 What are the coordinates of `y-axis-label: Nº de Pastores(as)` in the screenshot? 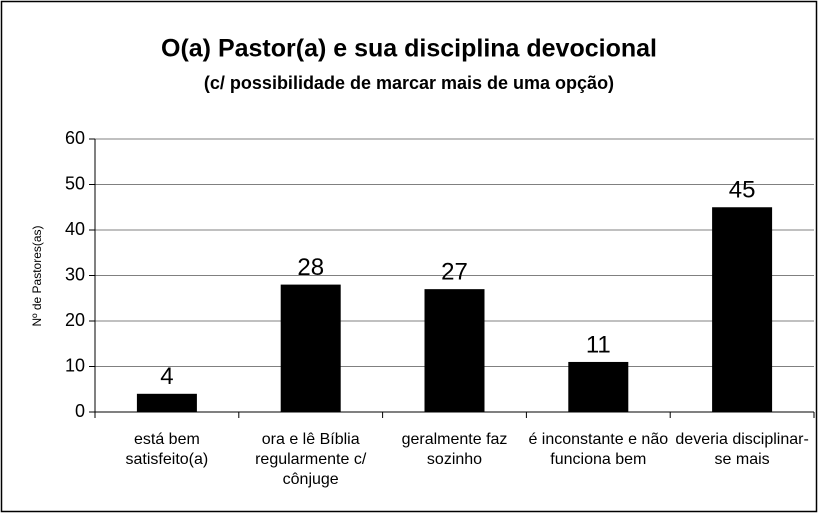 It's located at (37, 275).